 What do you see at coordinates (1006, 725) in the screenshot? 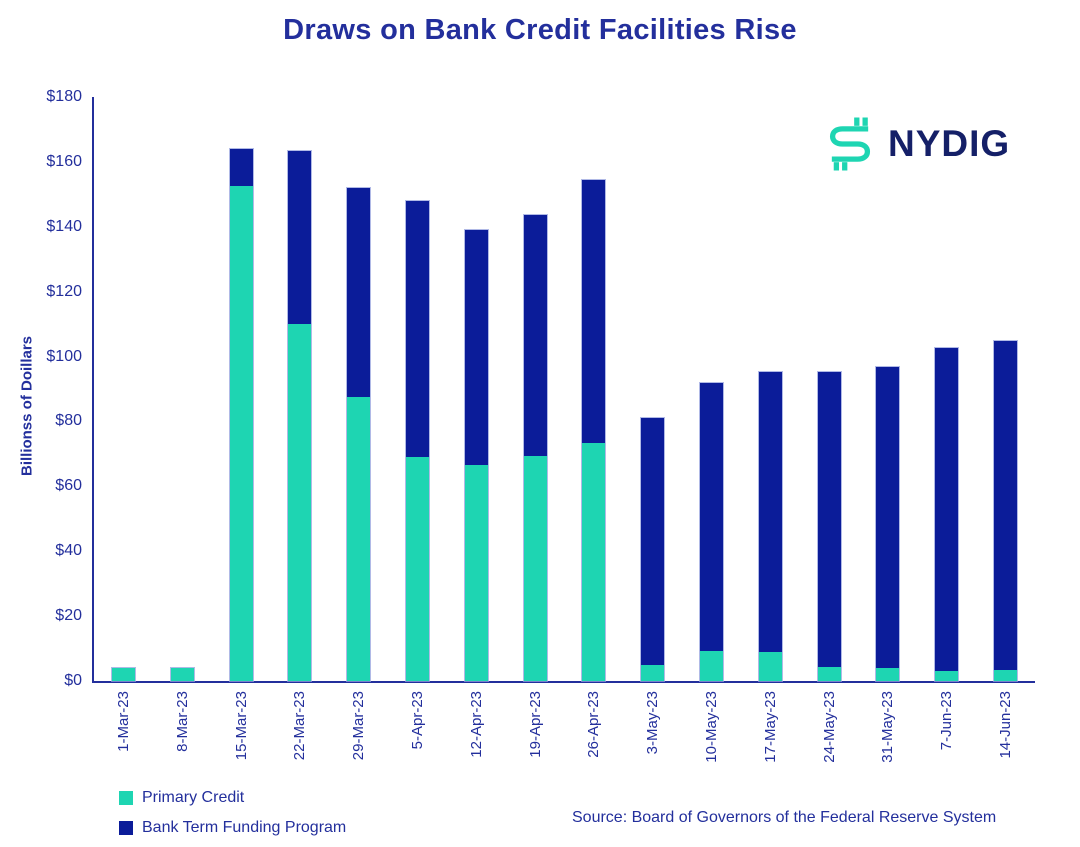
I see `x-tick-label: 14-Jun-23` at bounding box center [1006, 725].